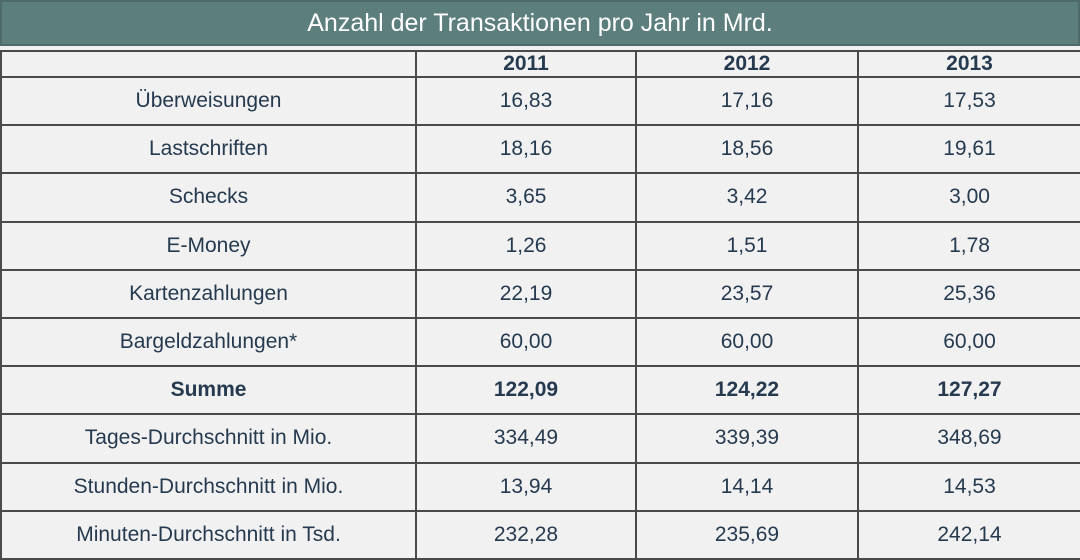 The image size is (1080, 560). What do you see at coordinates (968, 101) in the screenshot?
I see `table-cell: 17,53` at bounding box center [968, 101].